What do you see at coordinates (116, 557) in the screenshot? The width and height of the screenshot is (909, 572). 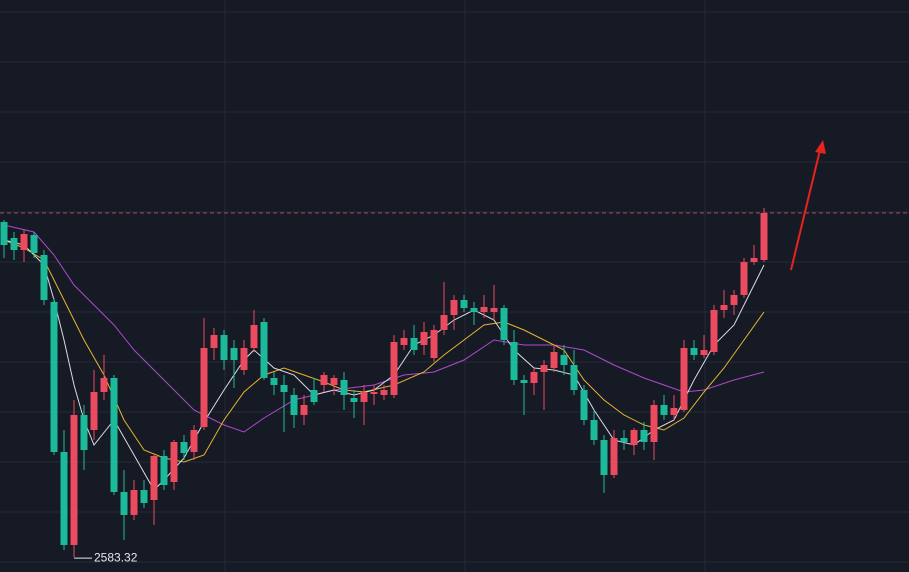 I see `low-label: 2583.32` at bounding box center [116, 557].